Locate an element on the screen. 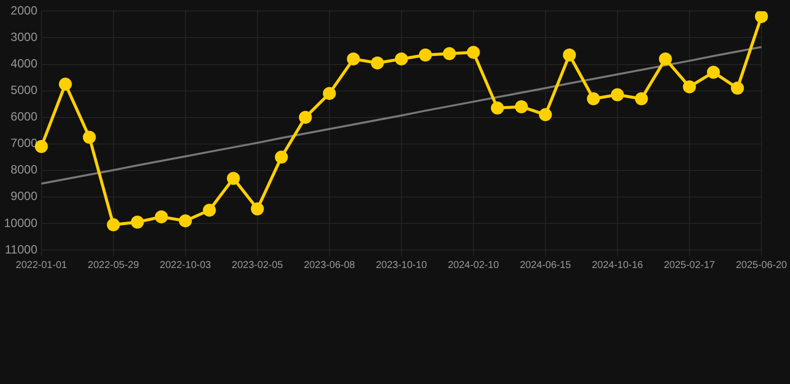  x-tick-label: 2023-06-08 is located at coordinates (330, 265).